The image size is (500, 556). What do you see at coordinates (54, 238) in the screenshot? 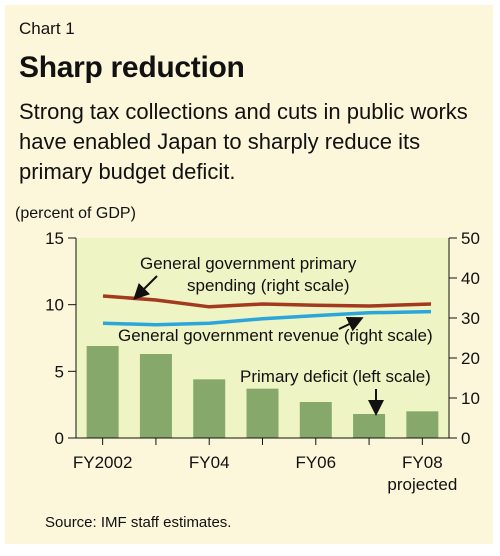
I see `left-tick-label: 15` at bounding box center [54, 238].